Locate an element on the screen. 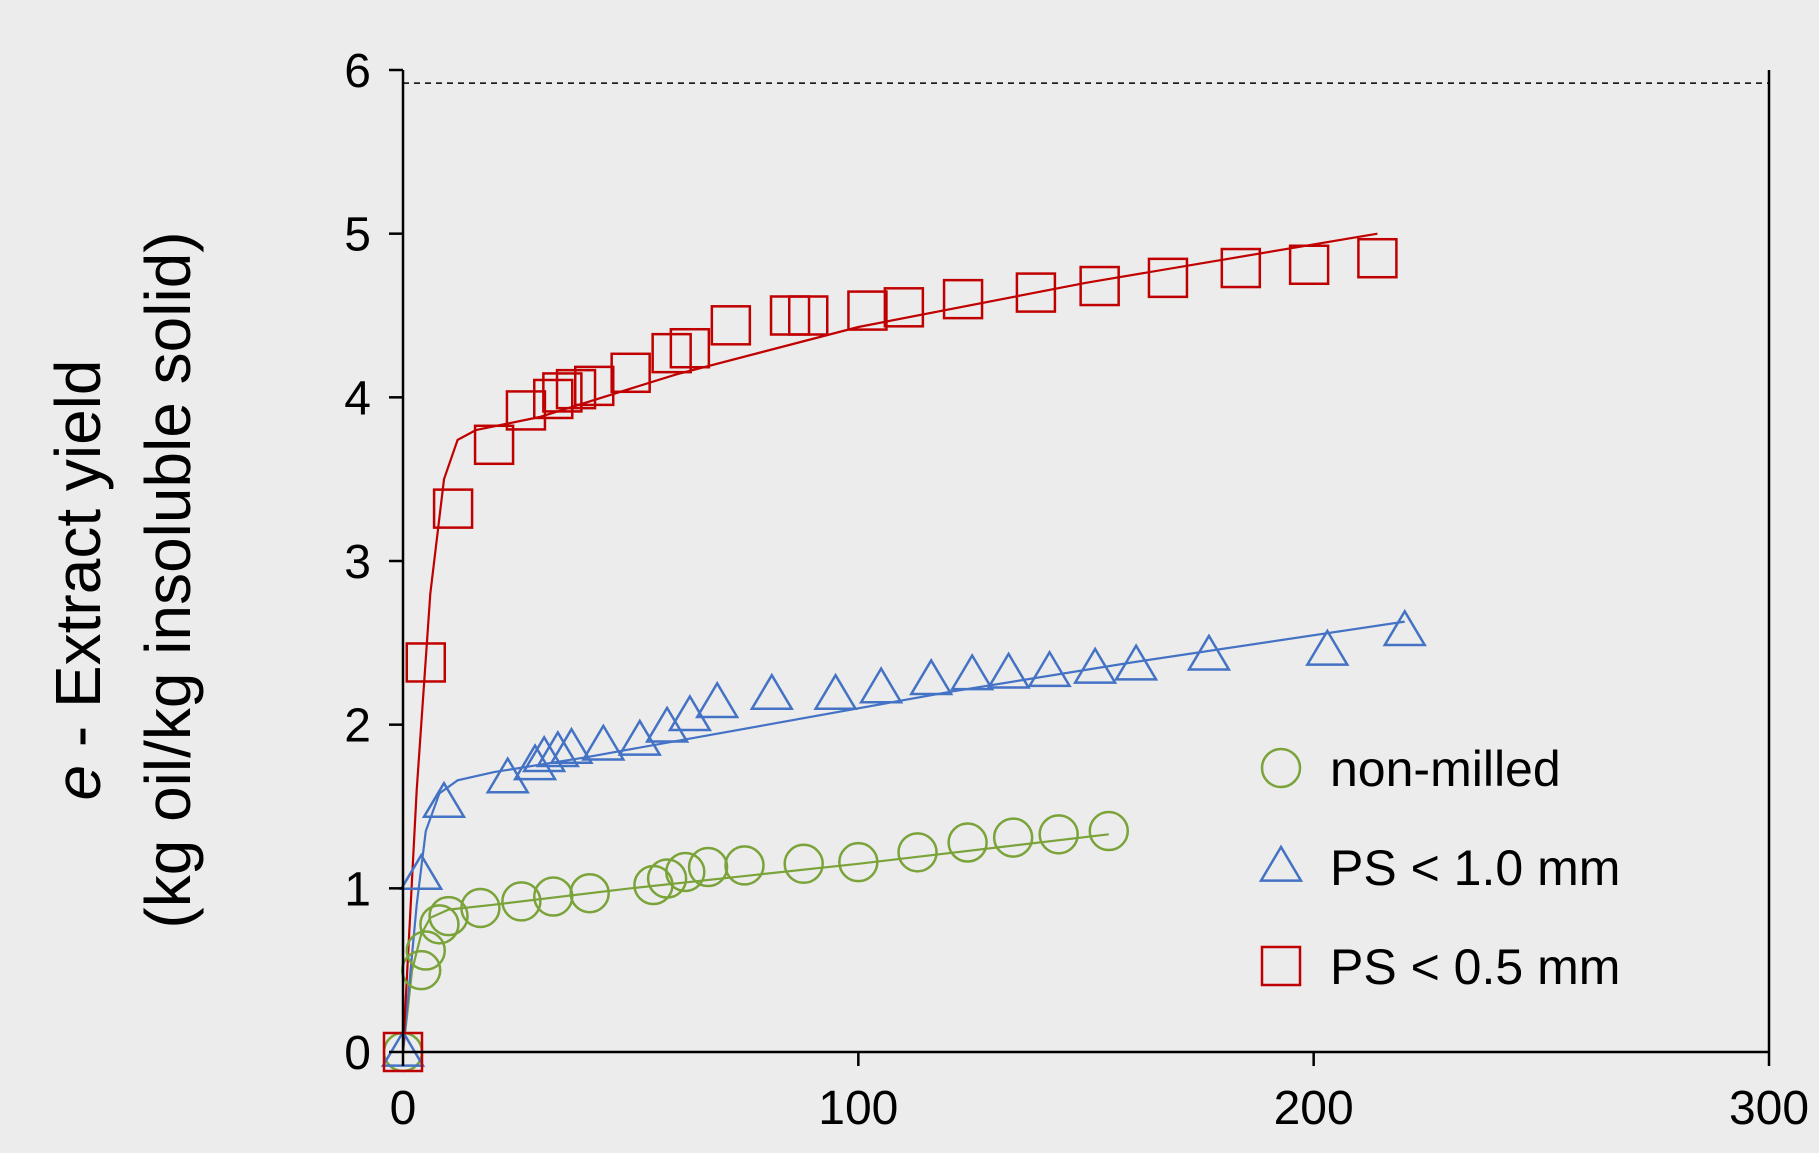 The height and width of the screenshot is (1153, 1819). x-tick-label: 200 is located at coordinates (1314, 1108).